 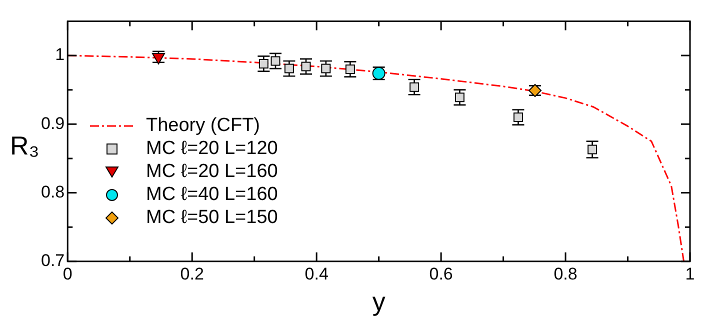 What do you see at coordinates (441, 274) in the screenshot?
I see `x-tick-label: 0.6` at bounding box center [441, 274].